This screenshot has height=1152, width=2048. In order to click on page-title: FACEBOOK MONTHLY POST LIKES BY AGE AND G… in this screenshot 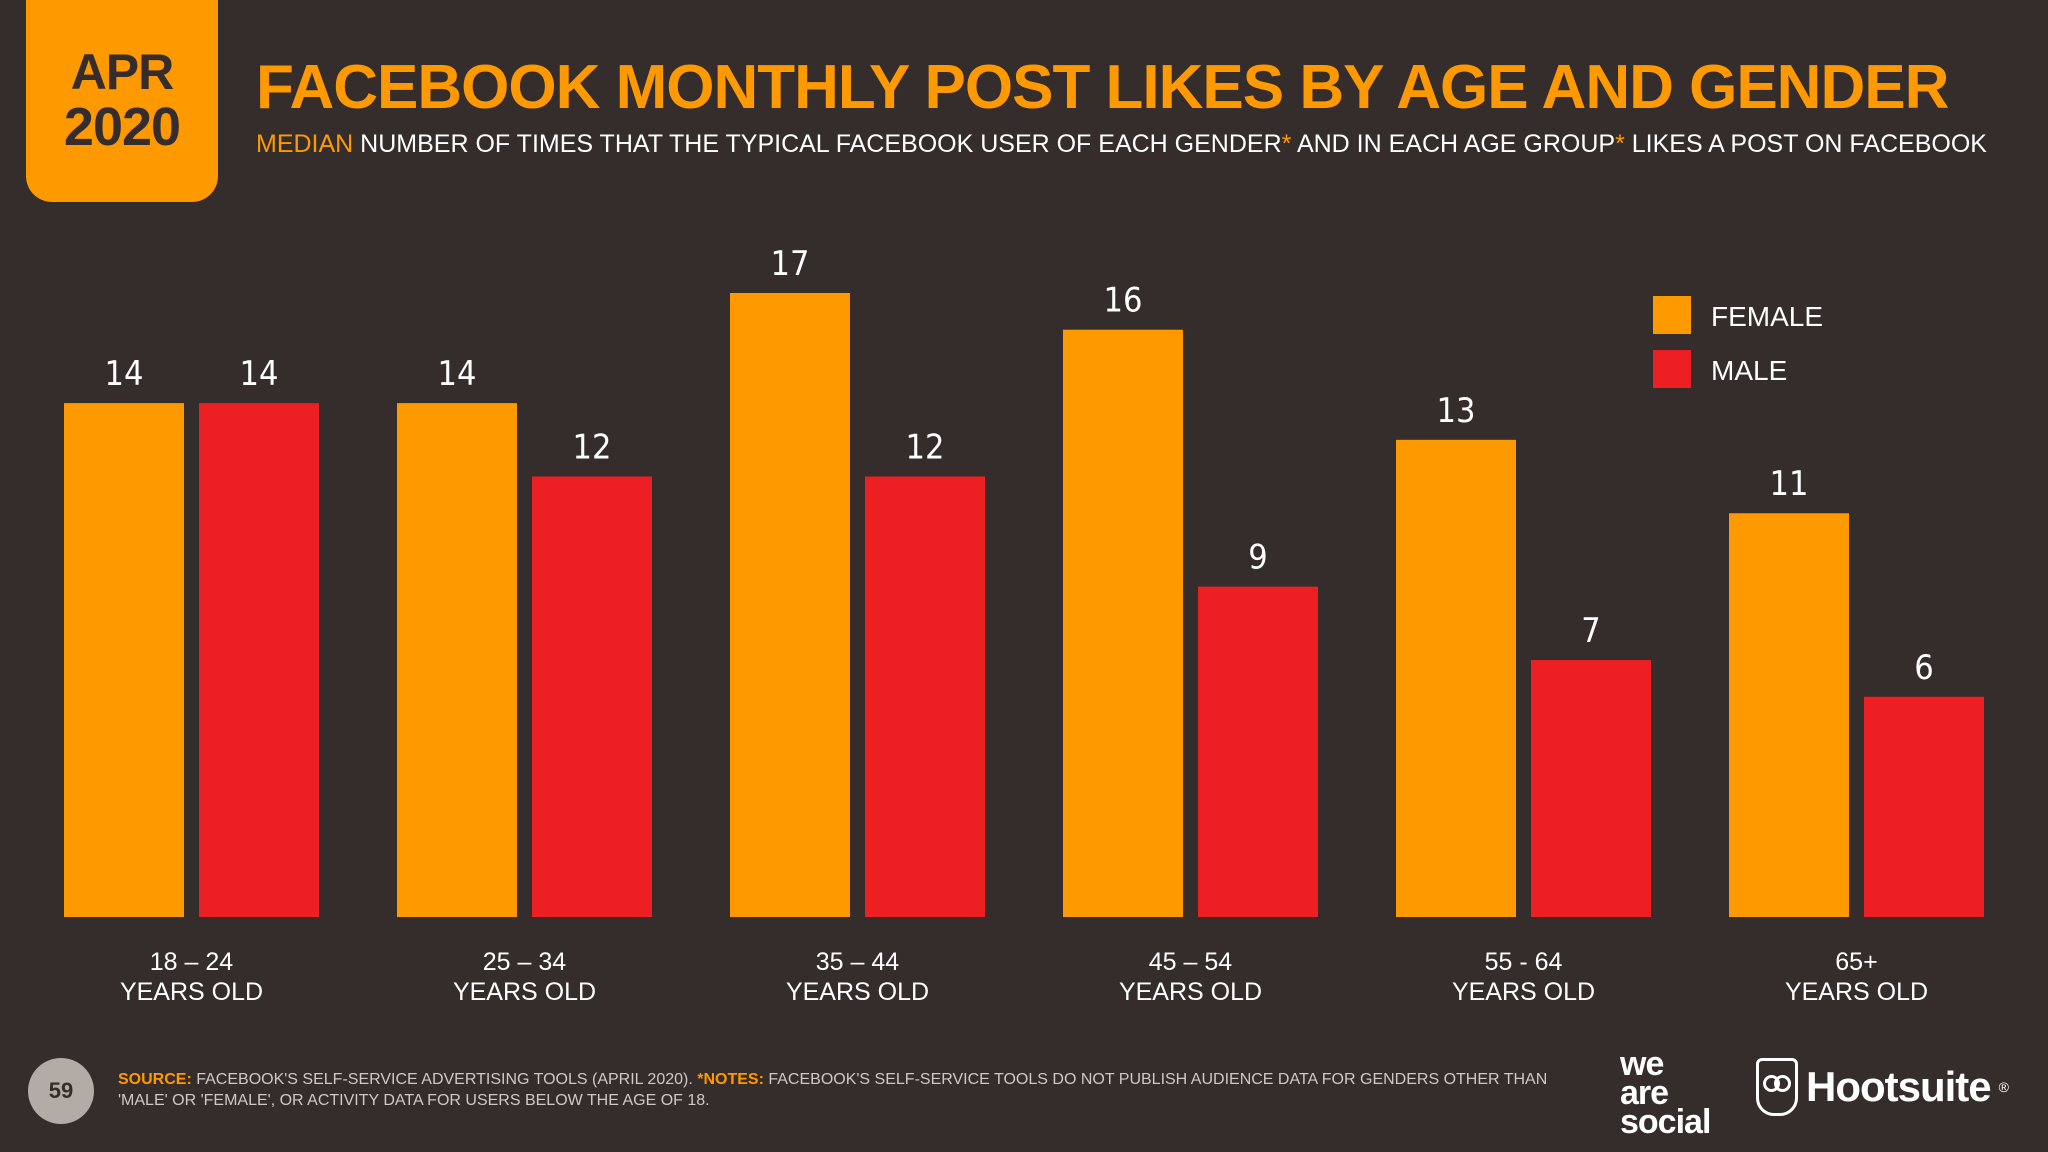, I will do `click(1102, 87)`.